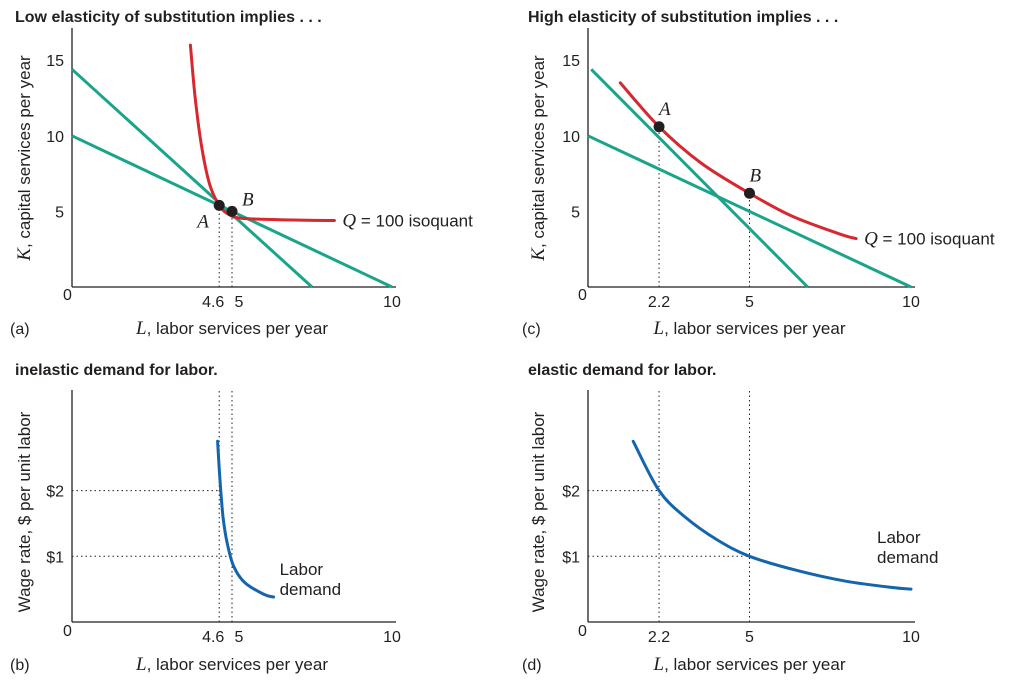 The width and height of the screenshot is (1011, 686). What do you see at coordinates (116, 370) in the screenshot?
I see `chart-title: inelastic demand for labor.` at bounding box center [116, 370].